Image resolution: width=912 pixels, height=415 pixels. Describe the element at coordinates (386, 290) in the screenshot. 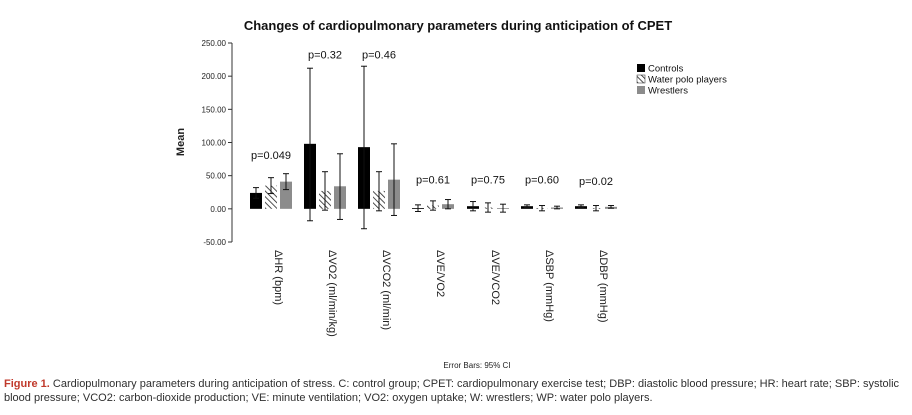

I see `x-category-label: ΔVCO2 (ml/min)` at that location.